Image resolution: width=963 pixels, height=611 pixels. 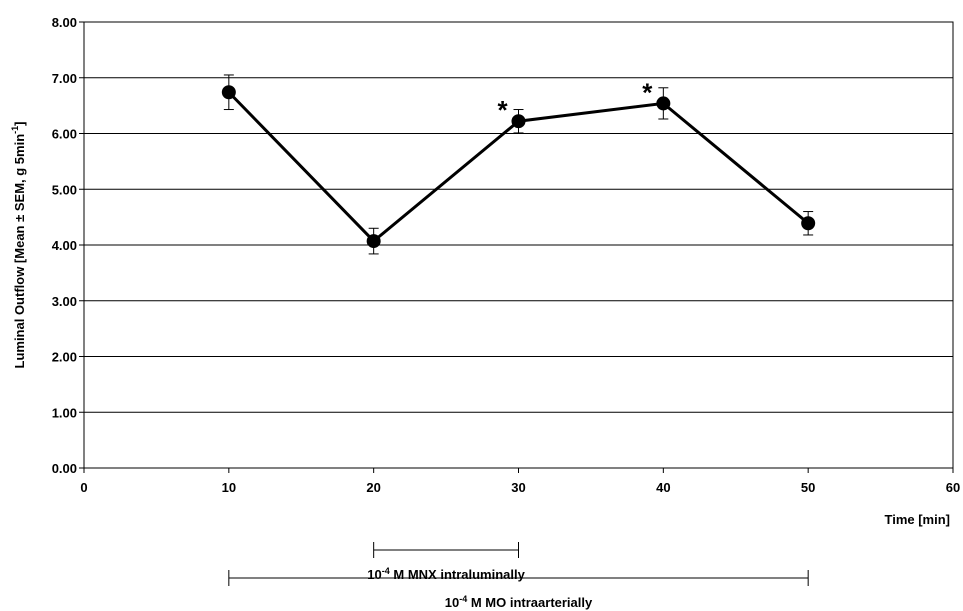 I want to click on treatment-label: 10-4 M MNX intraluminally, so click(x=446, y=574).